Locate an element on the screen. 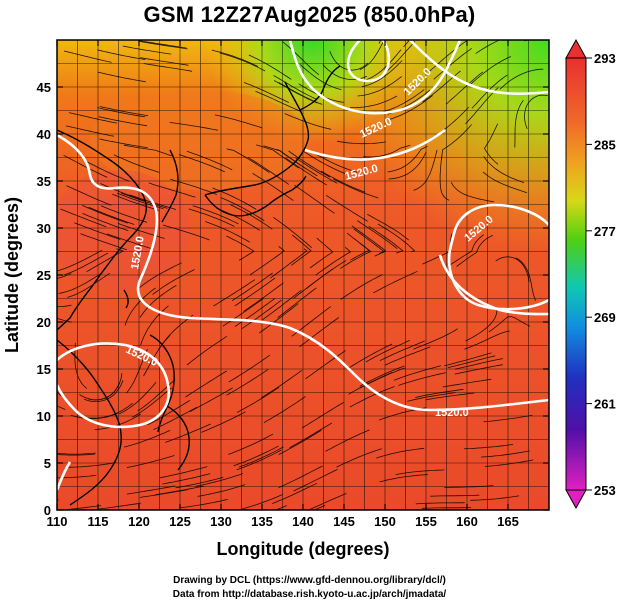  x-tick-label: 135 is located at coordinates (262, 521).